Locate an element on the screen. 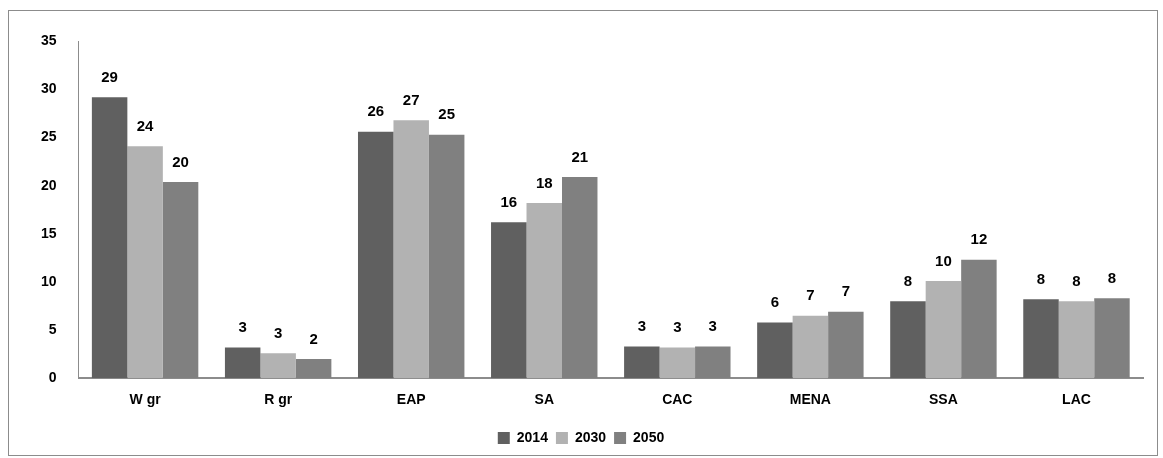  x-tick-label: SSA is located at coordinates (943, 399).